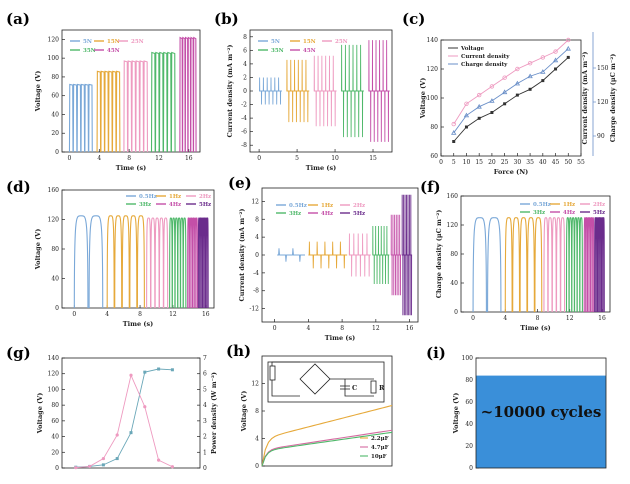  Describe the element at coordinates (157, 263) in the screenshot. I see `series-d-2Hz` at that location.